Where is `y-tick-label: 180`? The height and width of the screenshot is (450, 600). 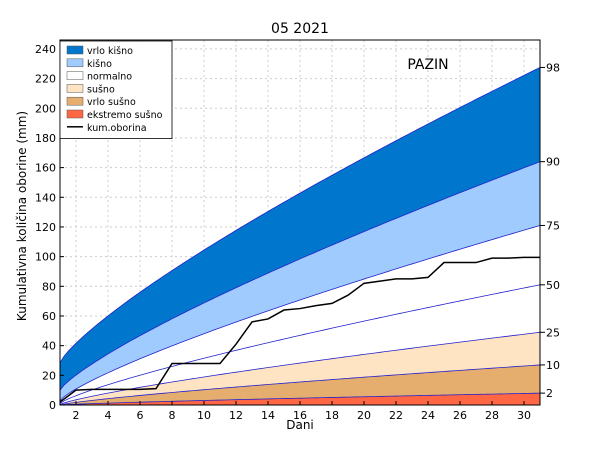
y-tick-label: 180 is located at coordinates (45, 138).